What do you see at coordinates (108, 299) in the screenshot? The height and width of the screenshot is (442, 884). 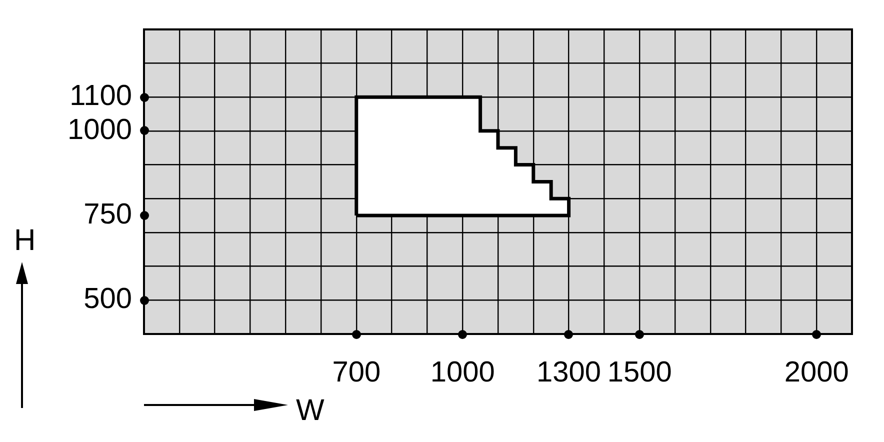 I see `y-tick-label: 500` at bounding box center [108, 299].